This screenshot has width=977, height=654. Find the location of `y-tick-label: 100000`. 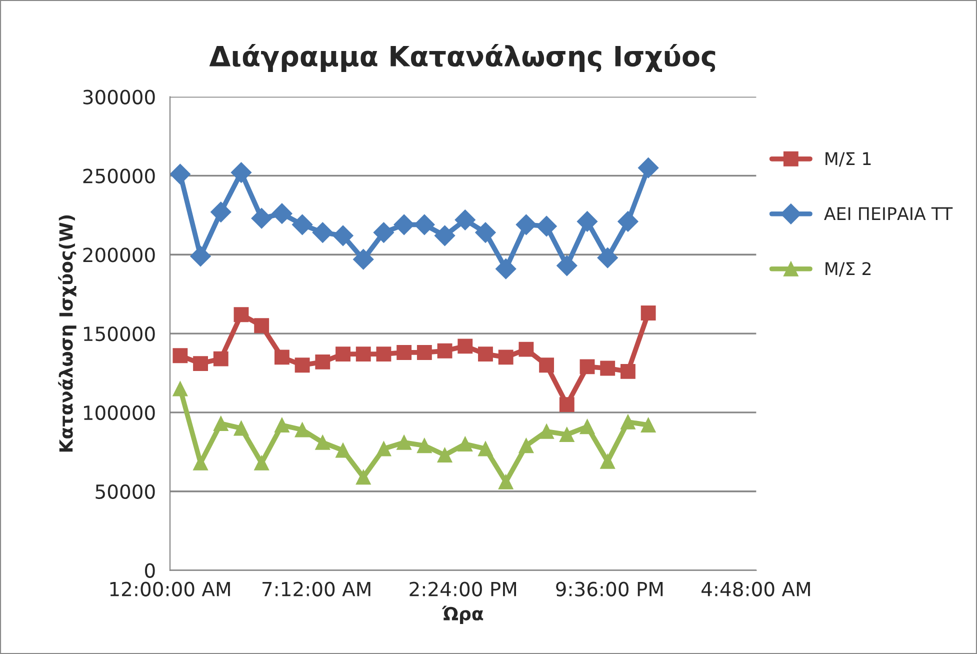

y-tick-label: 100000 is located at coordinates (119, 412).